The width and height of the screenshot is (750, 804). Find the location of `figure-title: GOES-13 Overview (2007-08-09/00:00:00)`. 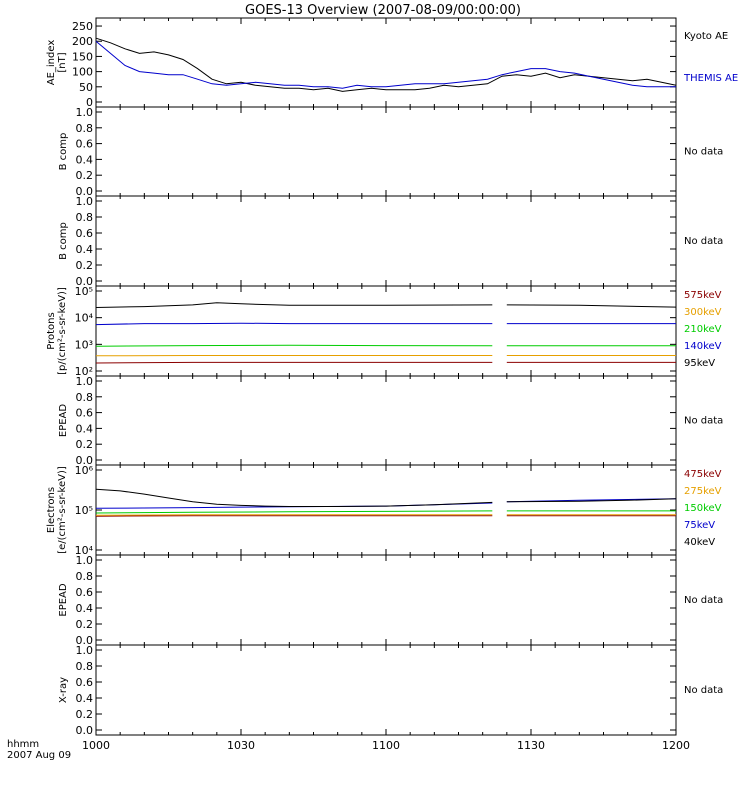

figure-title: GOES-13 Overview (2007-08-09/00:00:00) is located at coordinates (383, 10).